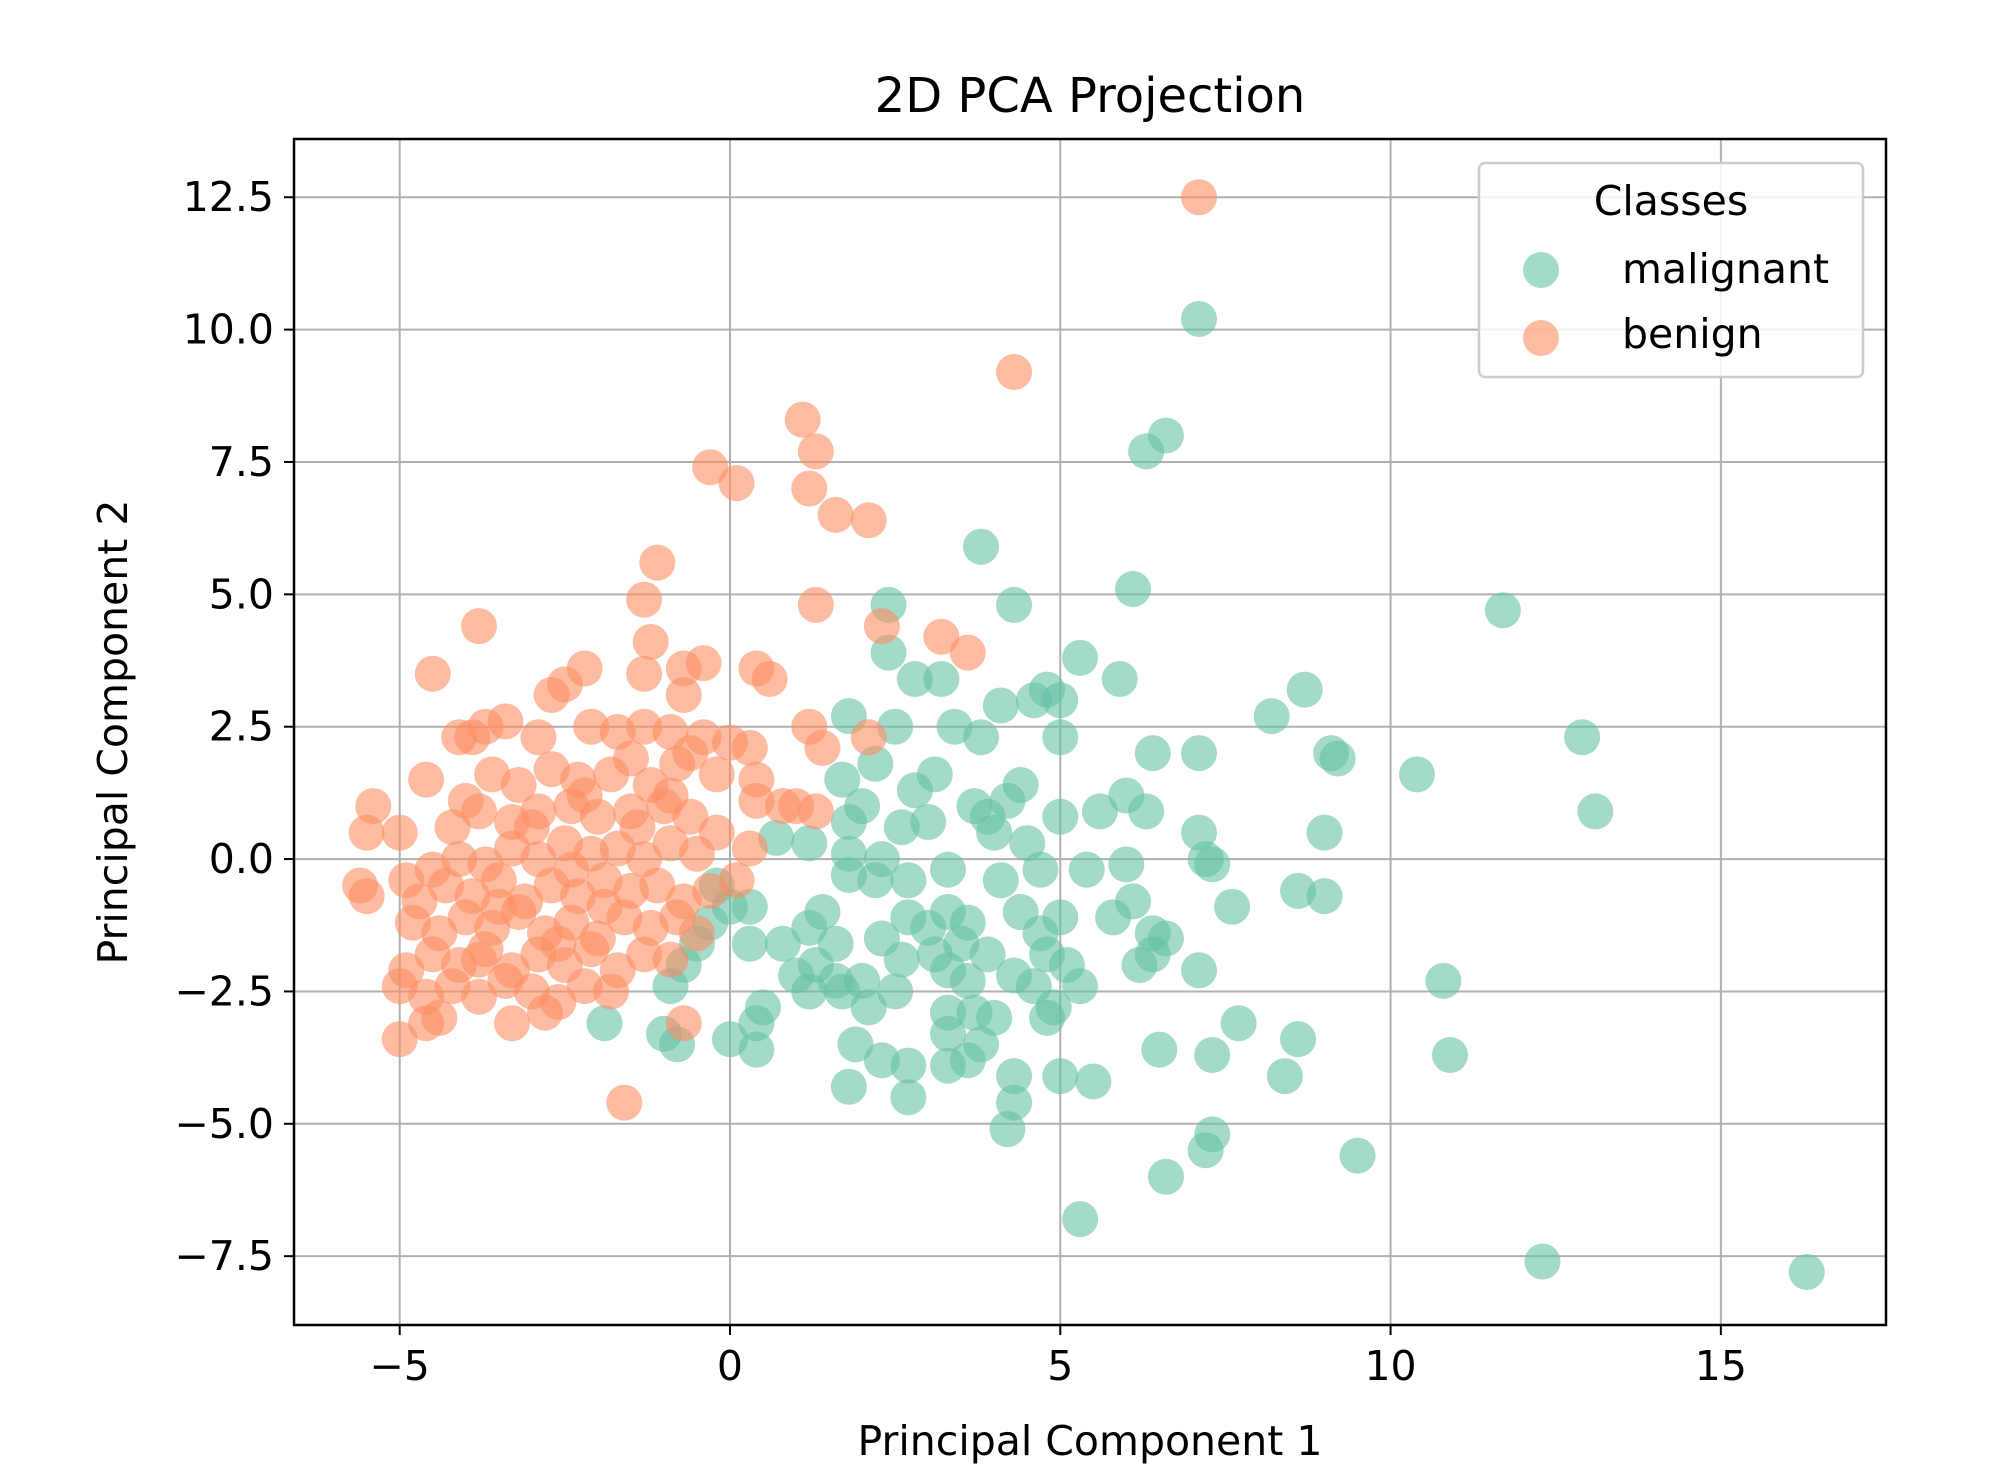  I want to click on y-axis-label: Principal Component 2, so click(113, 732).